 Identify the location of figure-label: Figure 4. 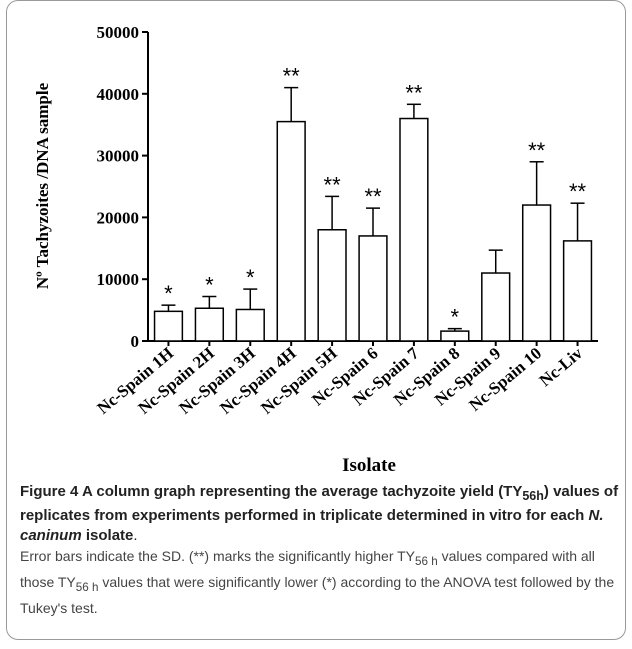
(49, 491).